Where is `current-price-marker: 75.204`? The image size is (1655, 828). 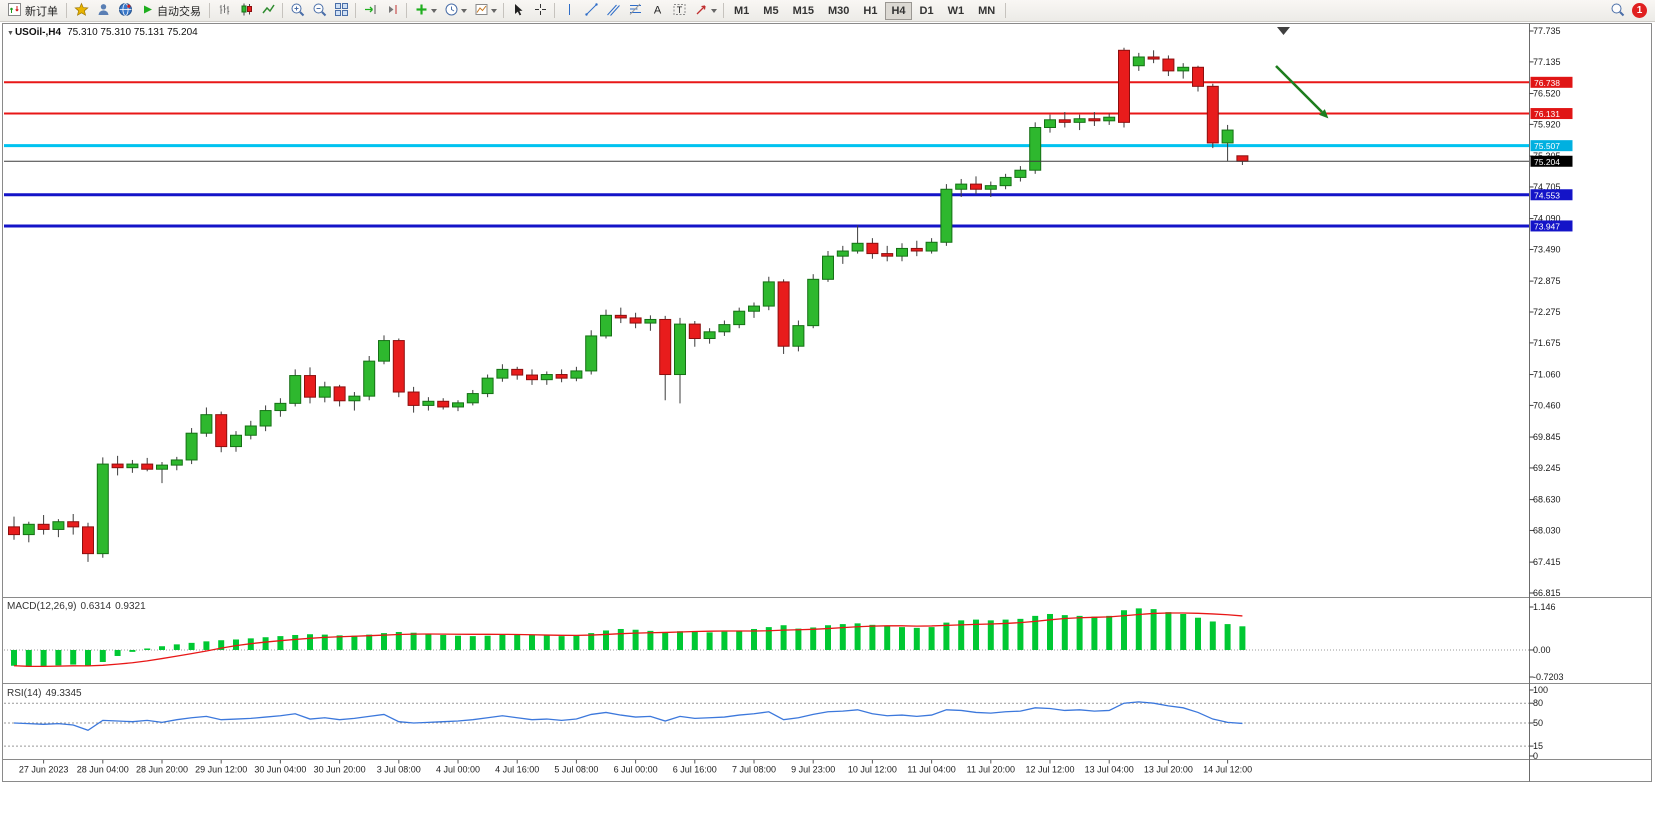
current-price-marker: 75.204 is located at coordinates (788, 161).